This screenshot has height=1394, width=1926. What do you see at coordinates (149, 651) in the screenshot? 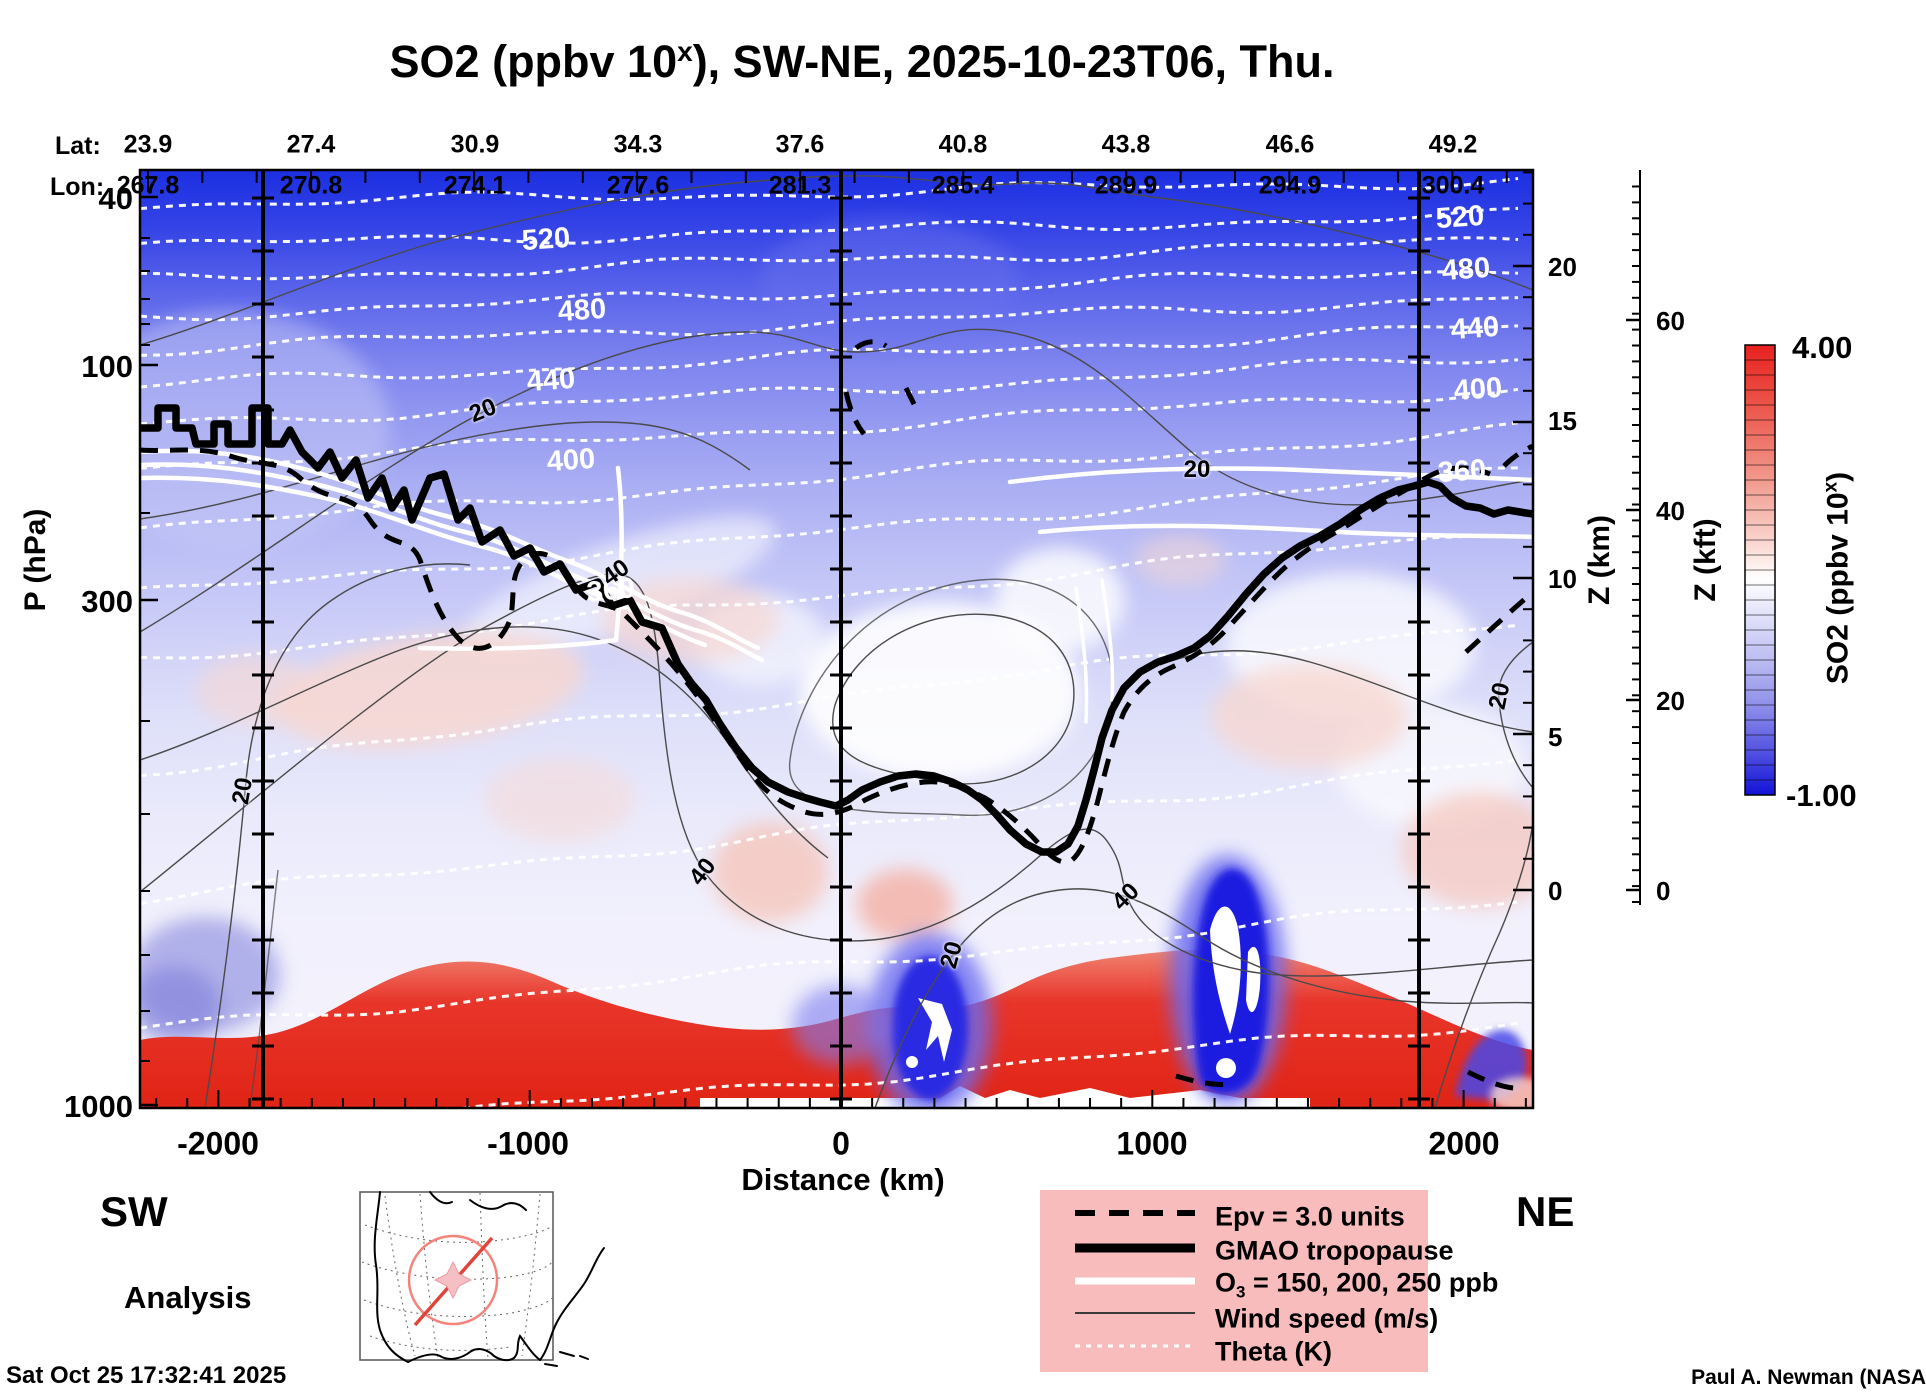
I see `pressure-axis-ticks` at bounding box center [149, 651].